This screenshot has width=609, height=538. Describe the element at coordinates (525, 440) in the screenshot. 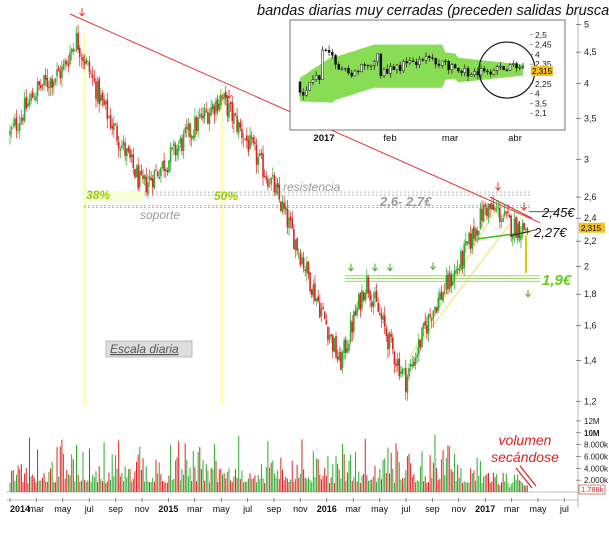

I see `volume-note-line1: volumen` at that location.